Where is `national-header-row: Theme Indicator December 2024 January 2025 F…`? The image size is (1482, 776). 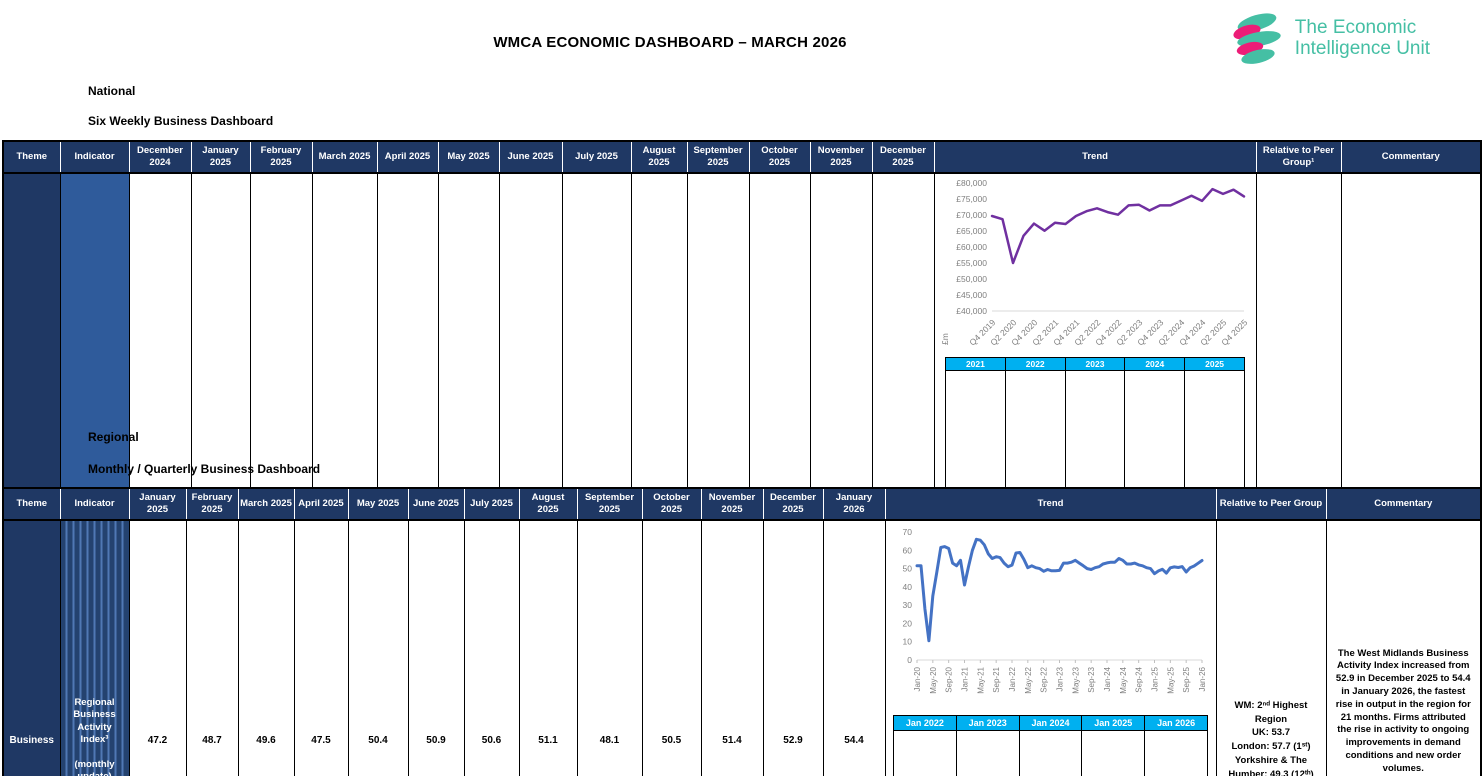 national-header-row: Theme Indicator December 2024 January 2025 F… is located at coordinates (742, 157).